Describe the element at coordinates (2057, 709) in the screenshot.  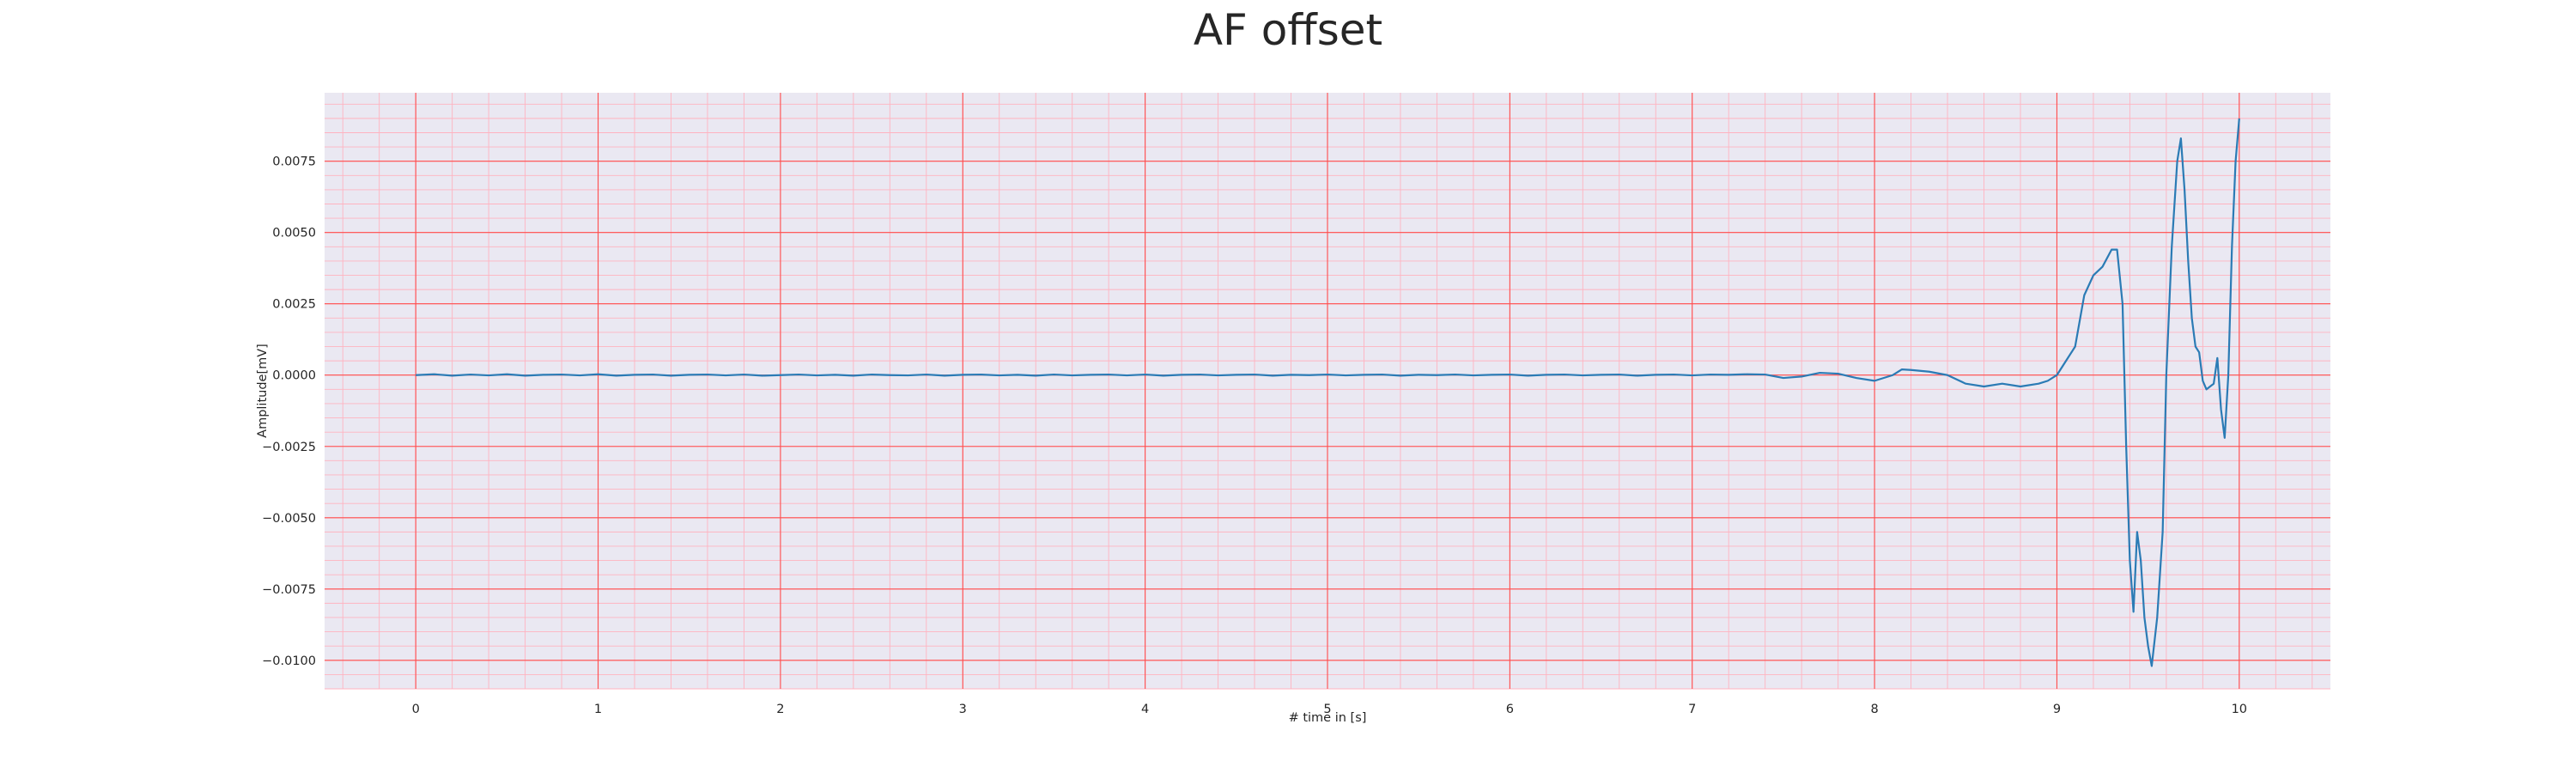
I see `x-tick-label: 9` at that location.